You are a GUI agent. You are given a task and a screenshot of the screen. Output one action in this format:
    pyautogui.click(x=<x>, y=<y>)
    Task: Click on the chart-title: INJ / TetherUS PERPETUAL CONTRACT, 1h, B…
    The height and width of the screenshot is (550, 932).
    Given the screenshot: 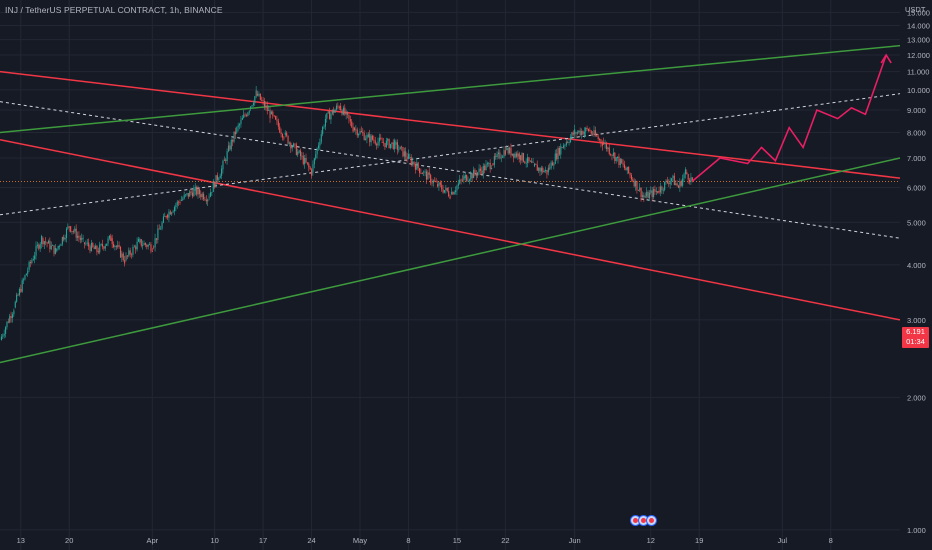 What is the action you would take?
    pyautogui.click(x=114, y=10)
    